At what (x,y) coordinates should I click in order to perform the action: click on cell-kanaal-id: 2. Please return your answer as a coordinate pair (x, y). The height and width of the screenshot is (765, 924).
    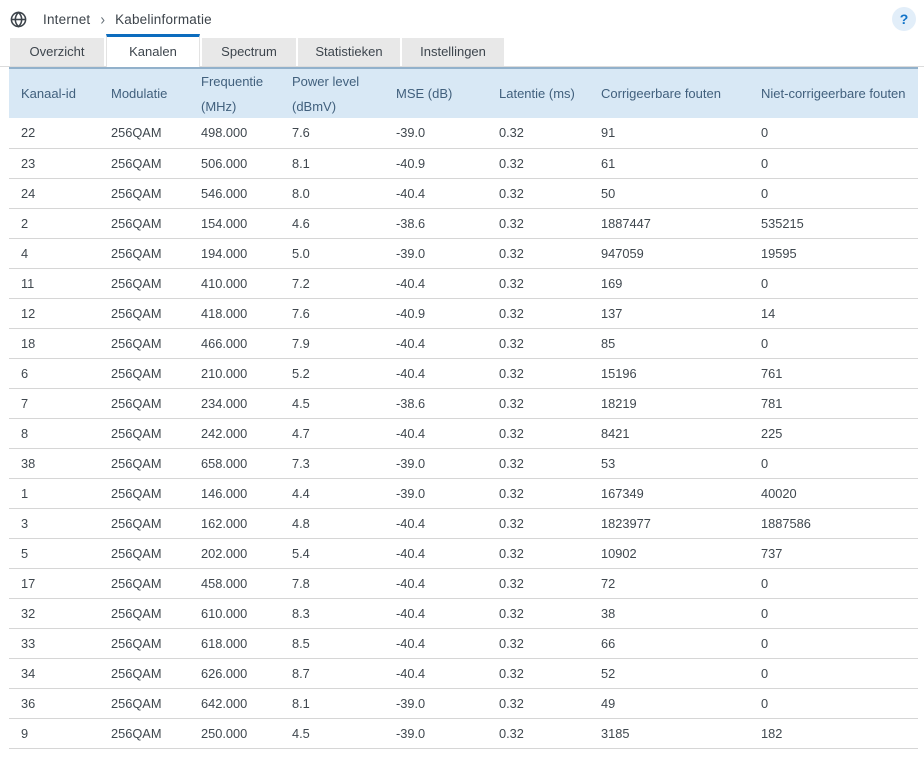
    Looking at the image, I should click on (54, 223).